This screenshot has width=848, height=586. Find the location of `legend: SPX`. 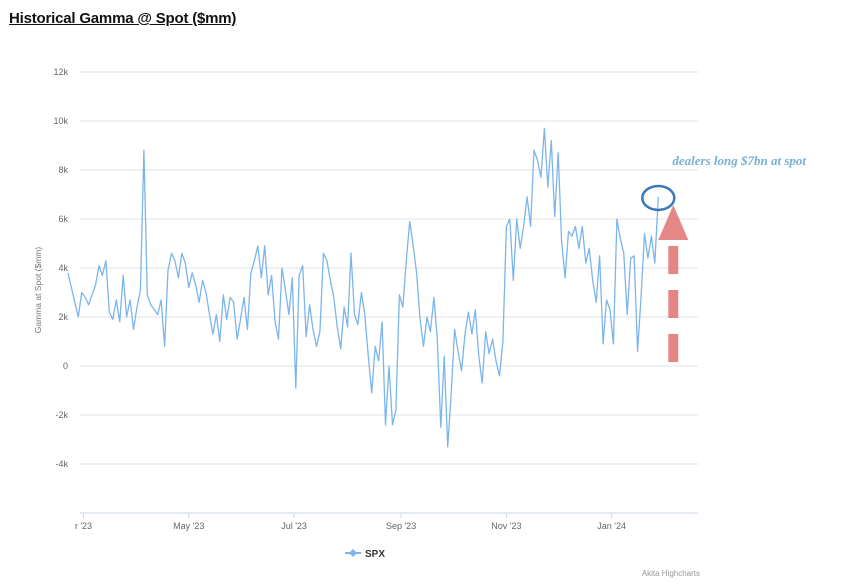

legend: SPX is located at coordinates (365, 554).